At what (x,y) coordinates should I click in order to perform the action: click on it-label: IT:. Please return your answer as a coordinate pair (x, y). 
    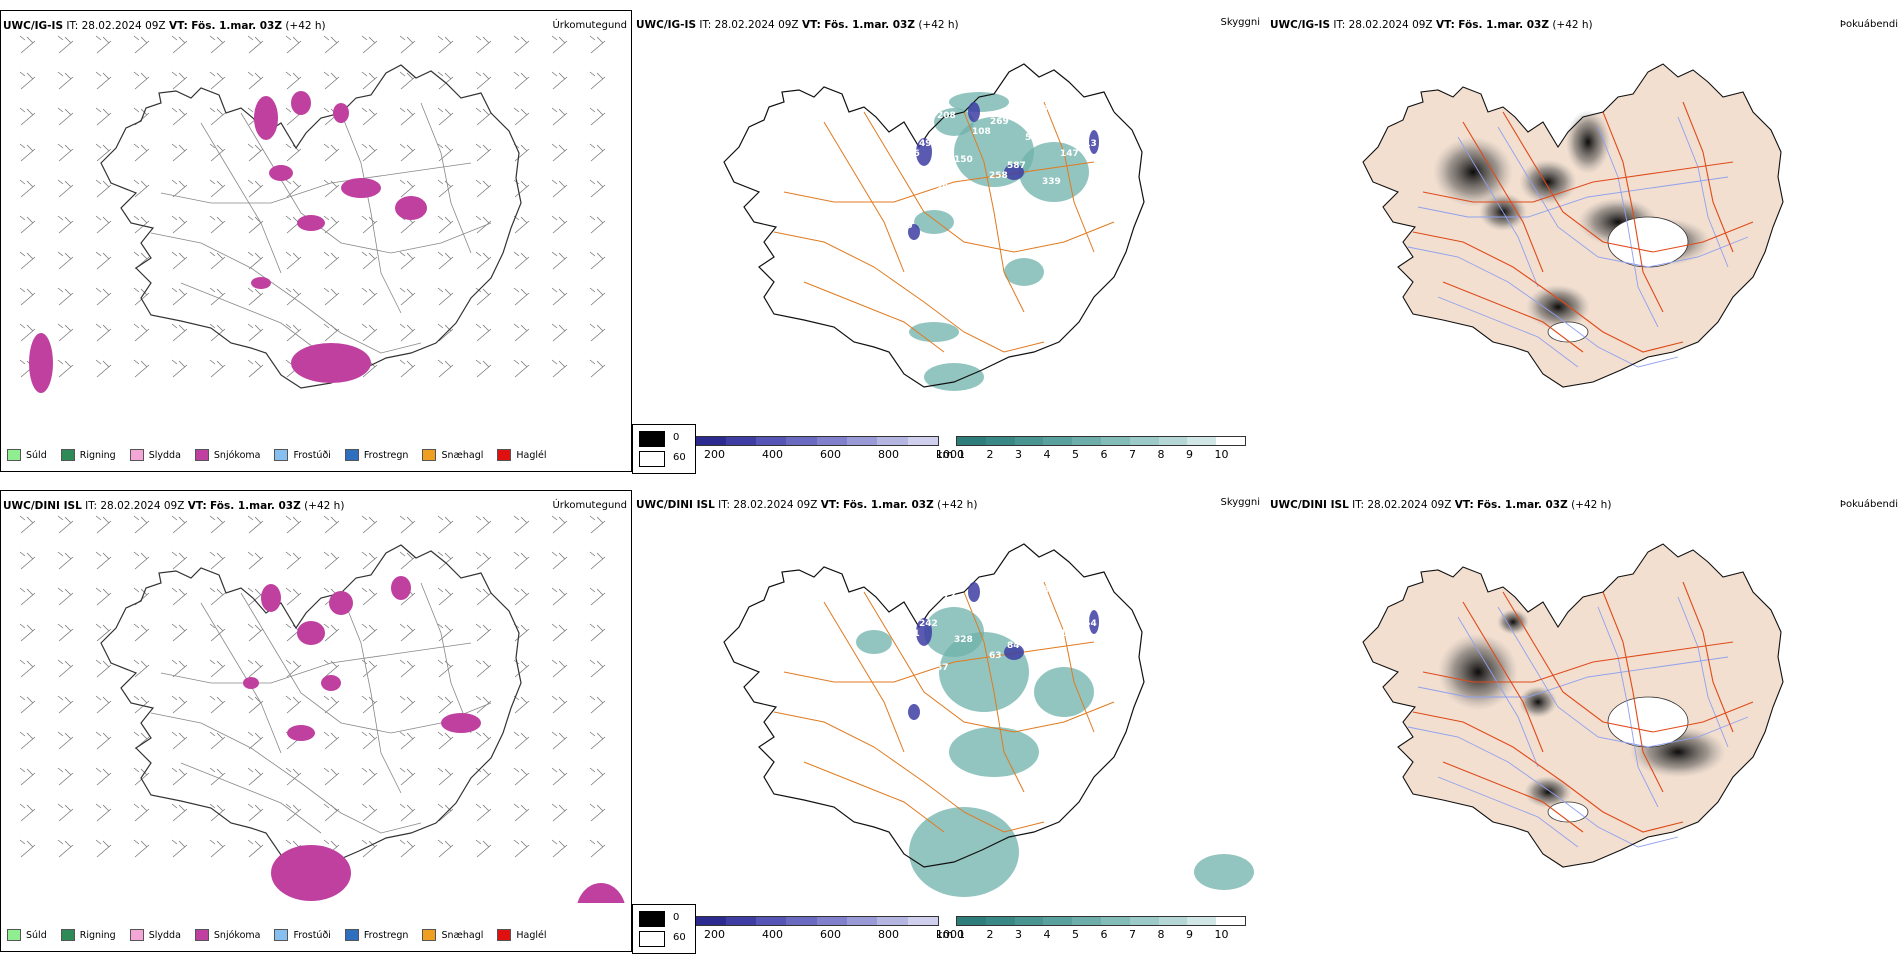
    Looking at the image, I should click on (1358, 505).